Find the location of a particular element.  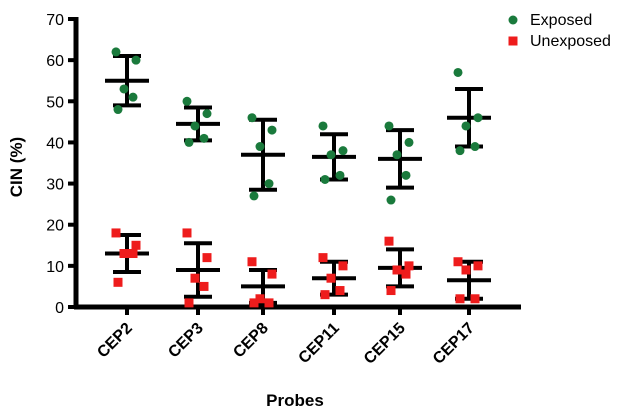

y-tick-label: 50 is located at coordinates (55, 102).